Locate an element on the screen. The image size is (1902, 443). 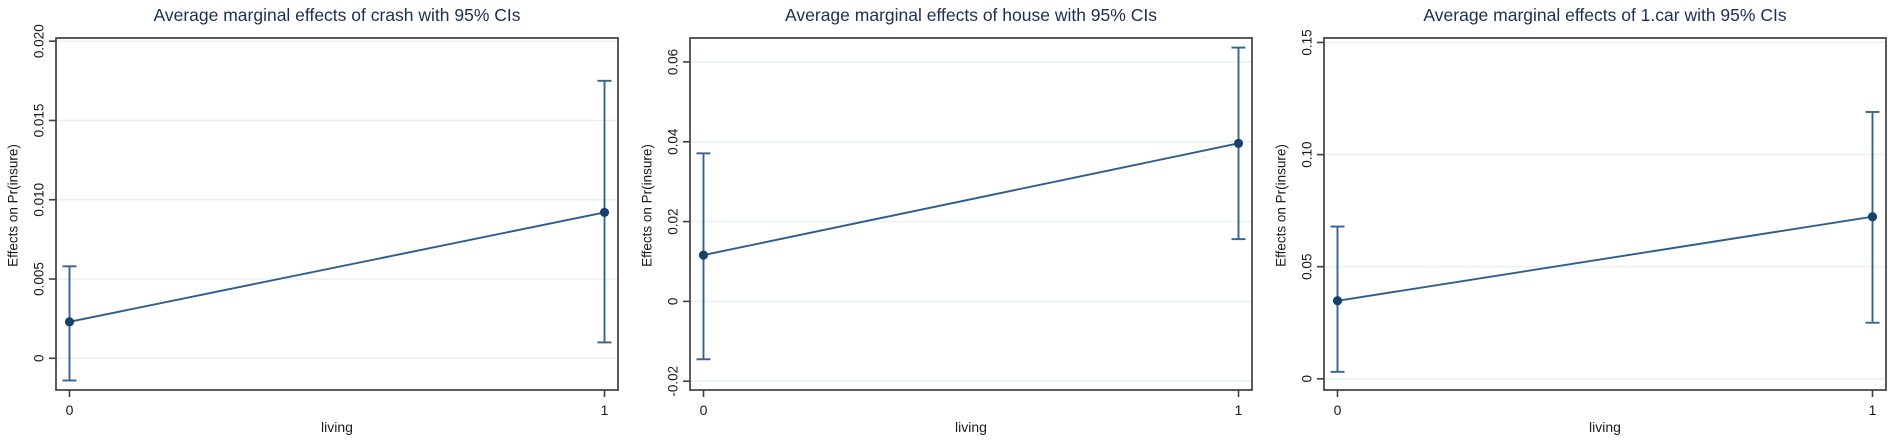
y-tick-label: 0.010 is located at coordinates (39, 200).